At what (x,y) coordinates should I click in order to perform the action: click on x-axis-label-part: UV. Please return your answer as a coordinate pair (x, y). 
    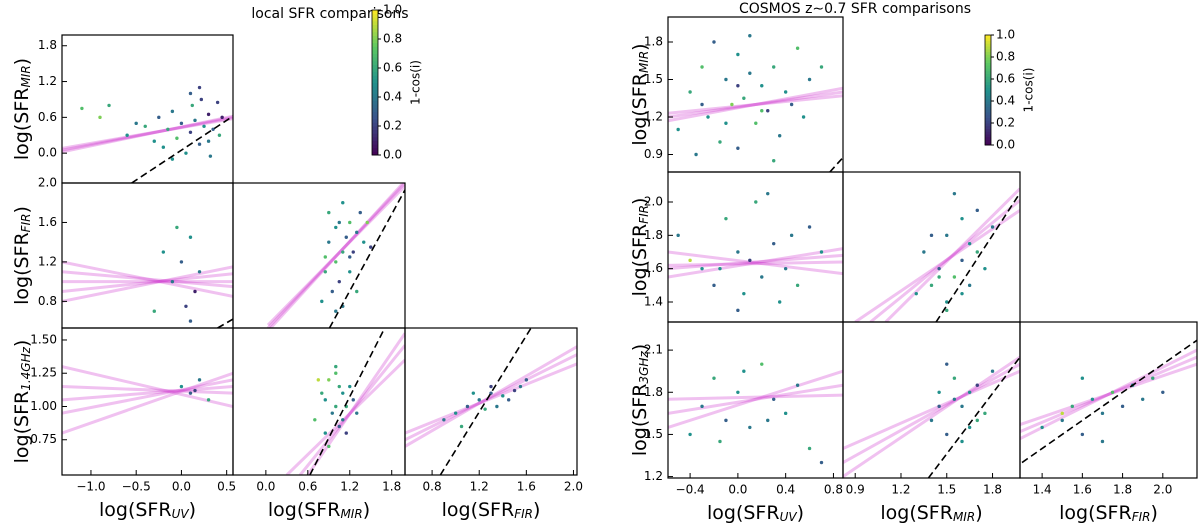
    Looking at the image, I should click on (181, 514).